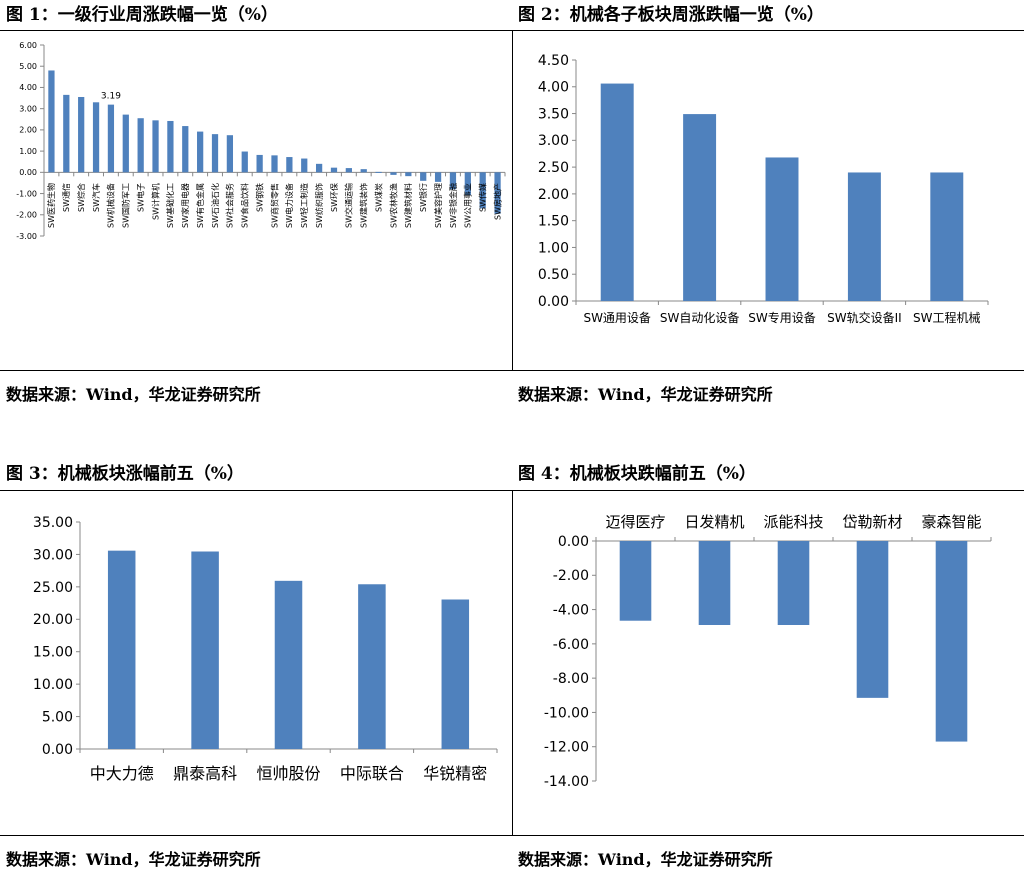 This screenshot has height=873, width=1024. Describe the element at coordinates (635, 522) in the screenshot. I see `category-label: 迈得医疗` at that location.